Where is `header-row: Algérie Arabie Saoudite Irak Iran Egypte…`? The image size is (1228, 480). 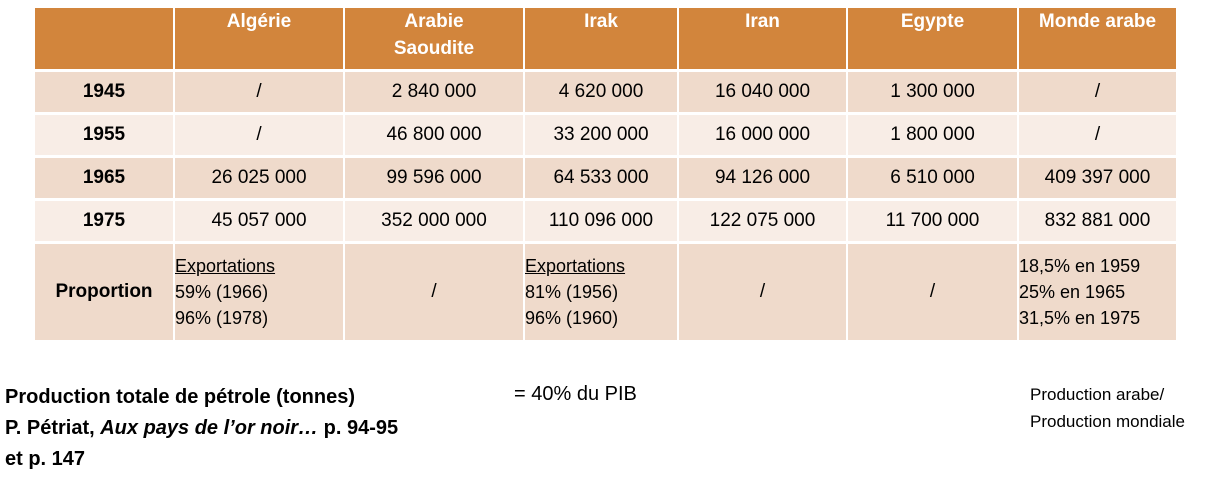 header-row: Algérie Arabie Saoudite Irak Iran Egypte… is located at coordinates (605, 38).